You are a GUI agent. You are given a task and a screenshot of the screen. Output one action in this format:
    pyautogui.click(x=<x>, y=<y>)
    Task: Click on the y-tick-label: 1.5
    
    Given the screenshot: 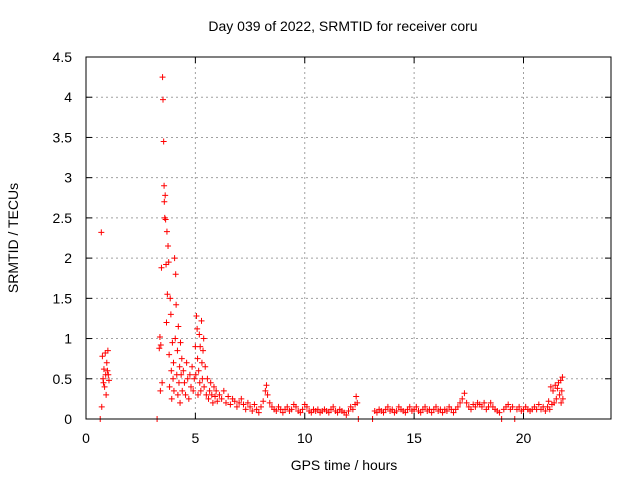 What is the action you would take?
    pyautogui.click(x=63, y=298)
    